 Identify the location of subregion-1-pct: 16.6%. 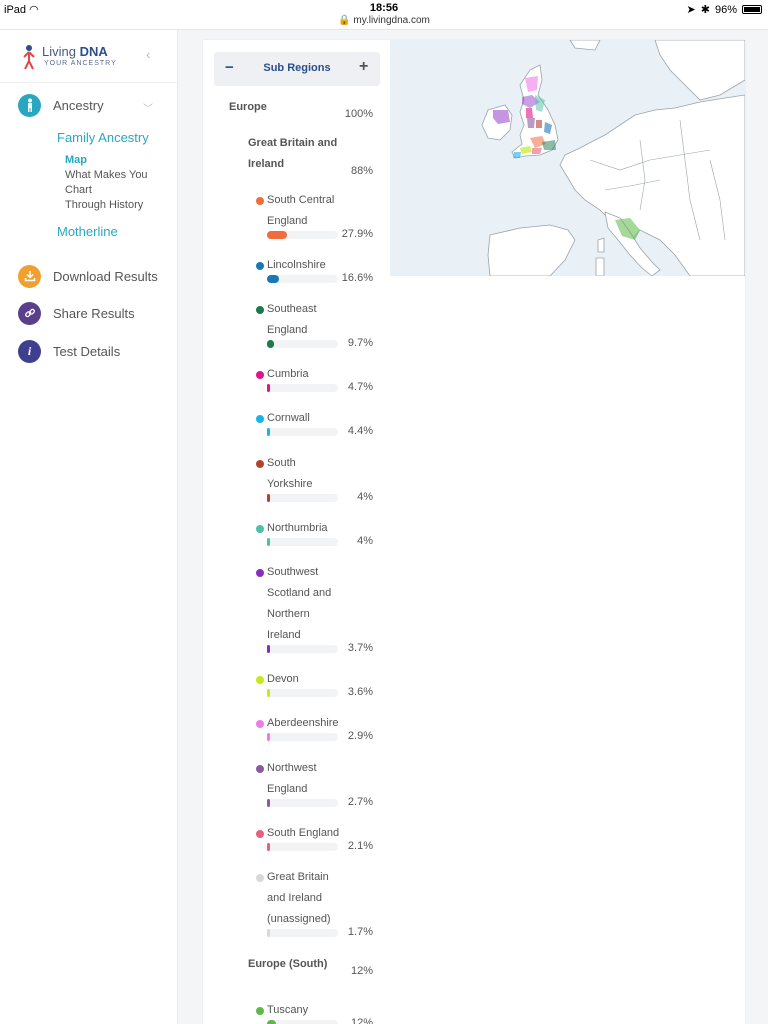
(357, 278).